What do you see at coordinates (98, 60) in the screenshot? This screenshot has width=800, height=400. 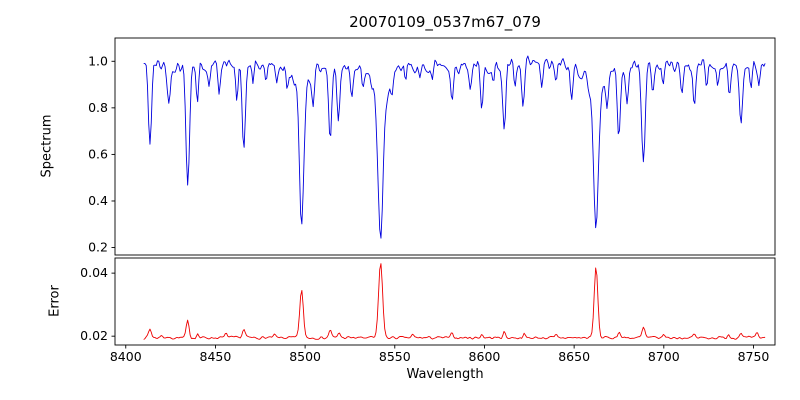 I see `spectrum-ytick-label: 1.0` at bounding box center [98, 60].